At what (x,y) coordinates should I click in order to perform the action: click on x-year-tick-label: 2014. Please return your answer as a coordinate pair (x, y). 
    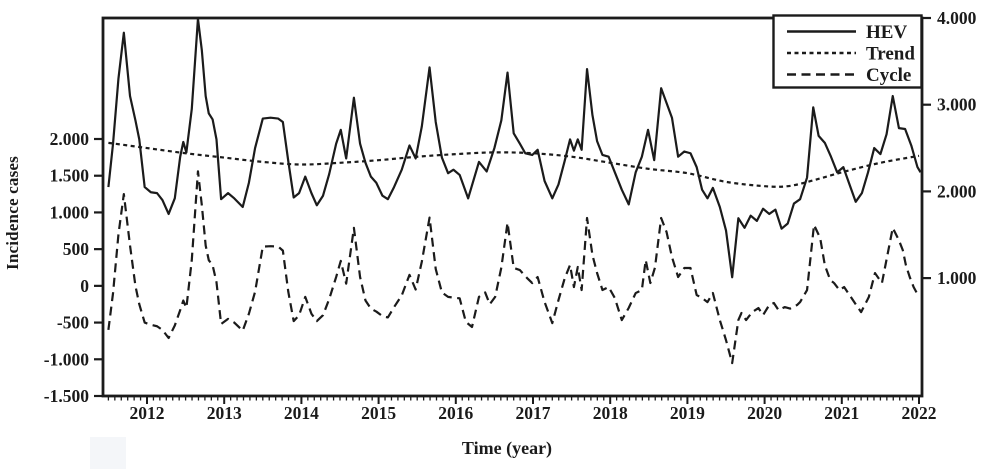
    Looking at the image, I should click on (301, 413).